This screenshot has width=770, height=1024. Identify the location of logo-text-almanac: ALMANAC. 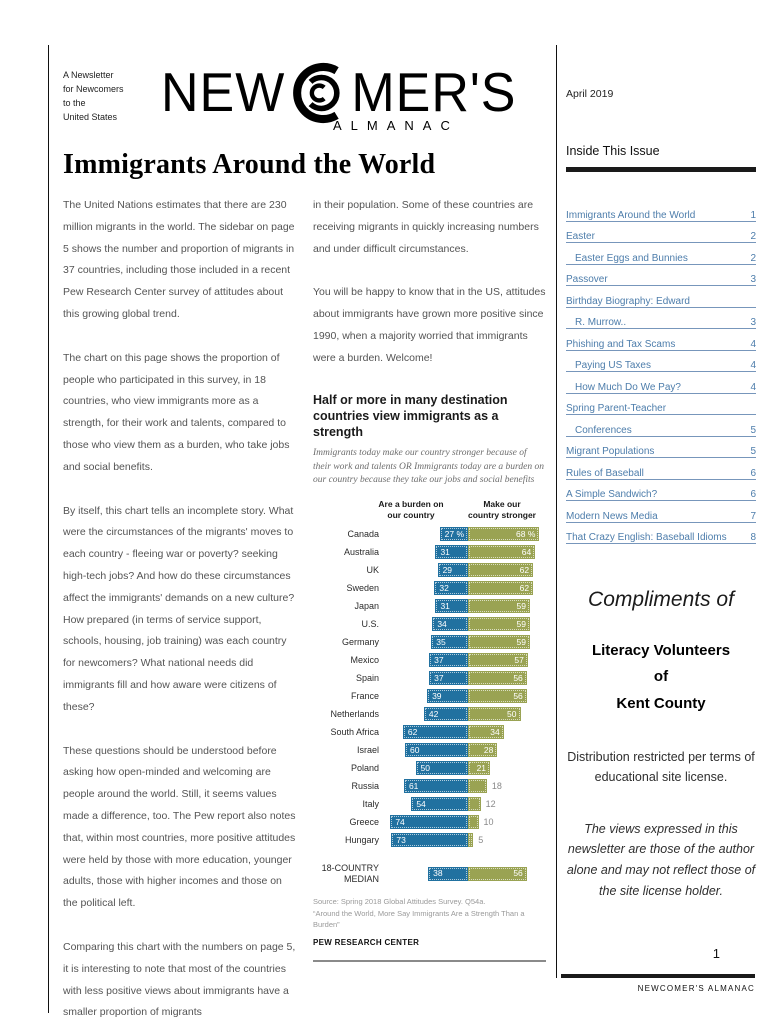
(396, 125).